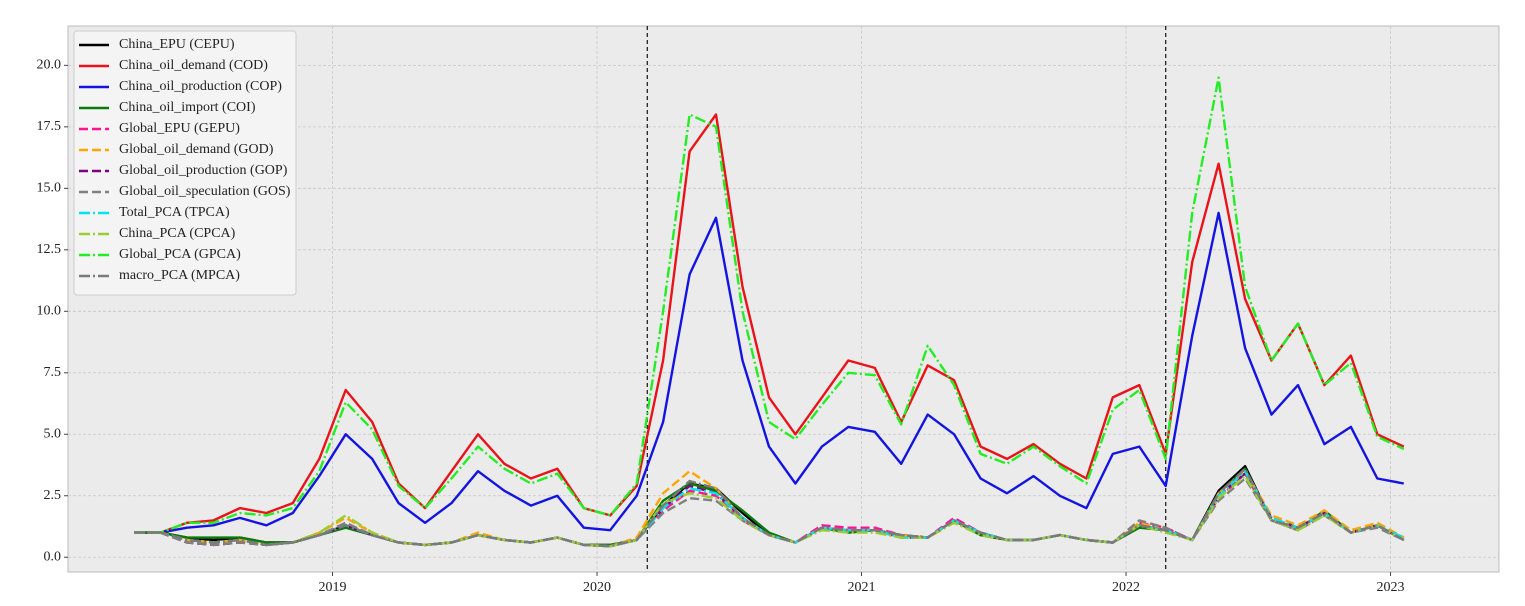 This screenshot has height=606, width=1525. What do you see at coordinates (179, 275) in the screenshot?
I see `legend-label: macro_PCA (MPCA)` at bounding box center [179, 275].